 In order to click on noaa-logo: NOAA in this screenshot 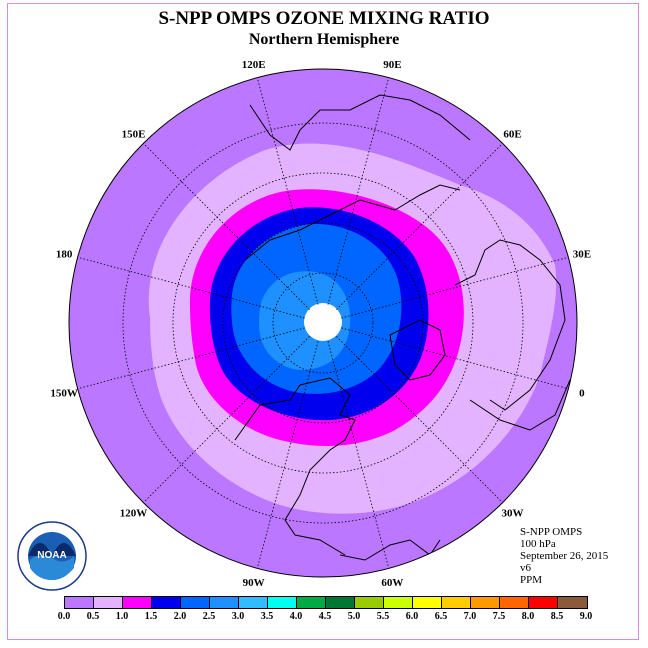, I will do `click(52, 556)`.